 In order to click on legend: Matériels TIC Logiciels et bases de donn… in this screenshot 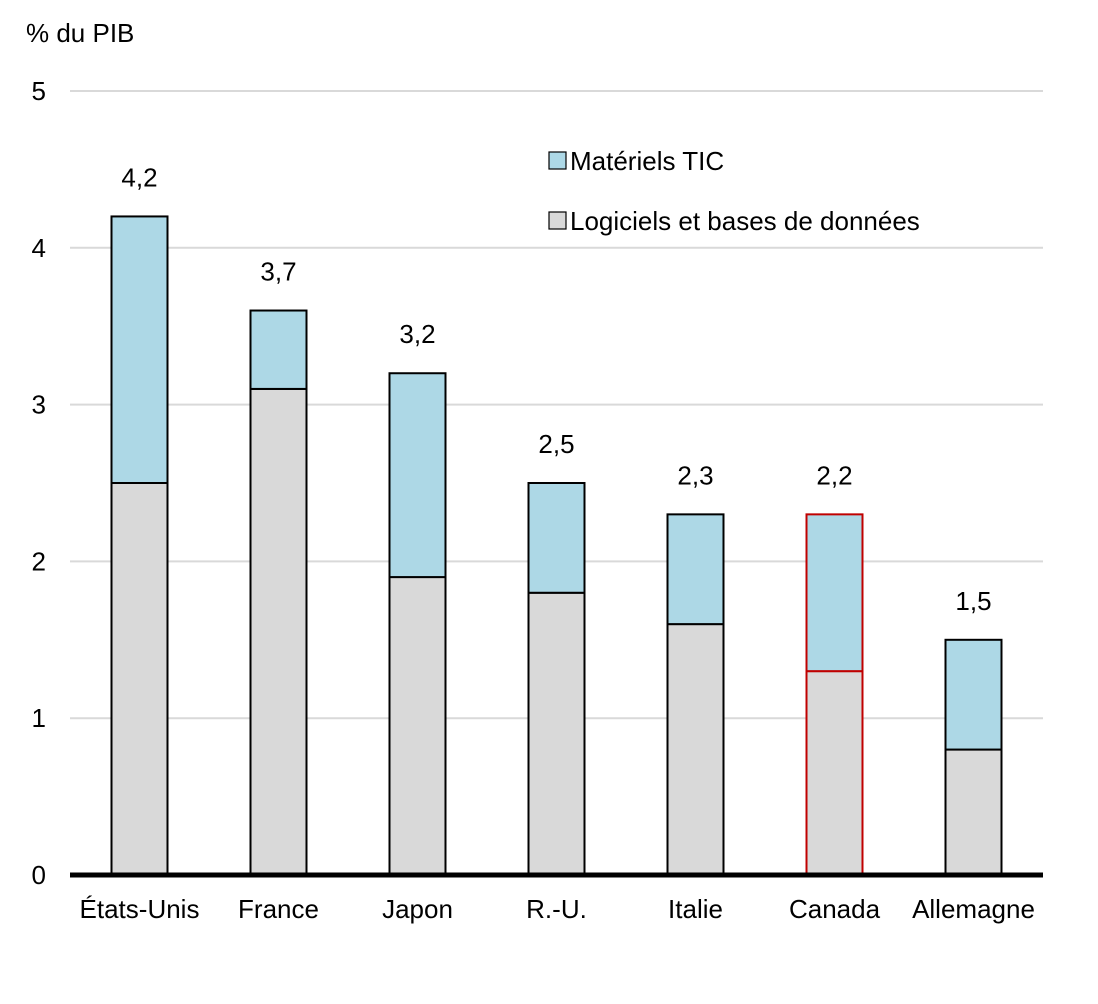, I will do `click(734, 191)`.